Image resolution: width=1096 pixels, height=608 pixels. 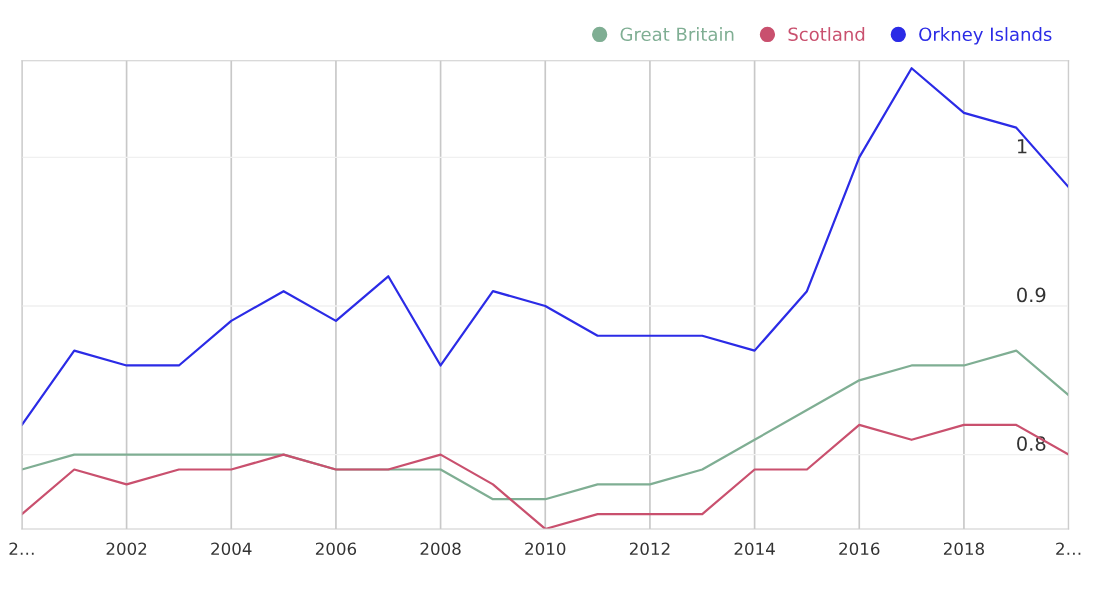 What do you see at coordinates (440, 549) in the screenshot?
I see `x-tick-label: 2008` at bounding box center [440, 549].